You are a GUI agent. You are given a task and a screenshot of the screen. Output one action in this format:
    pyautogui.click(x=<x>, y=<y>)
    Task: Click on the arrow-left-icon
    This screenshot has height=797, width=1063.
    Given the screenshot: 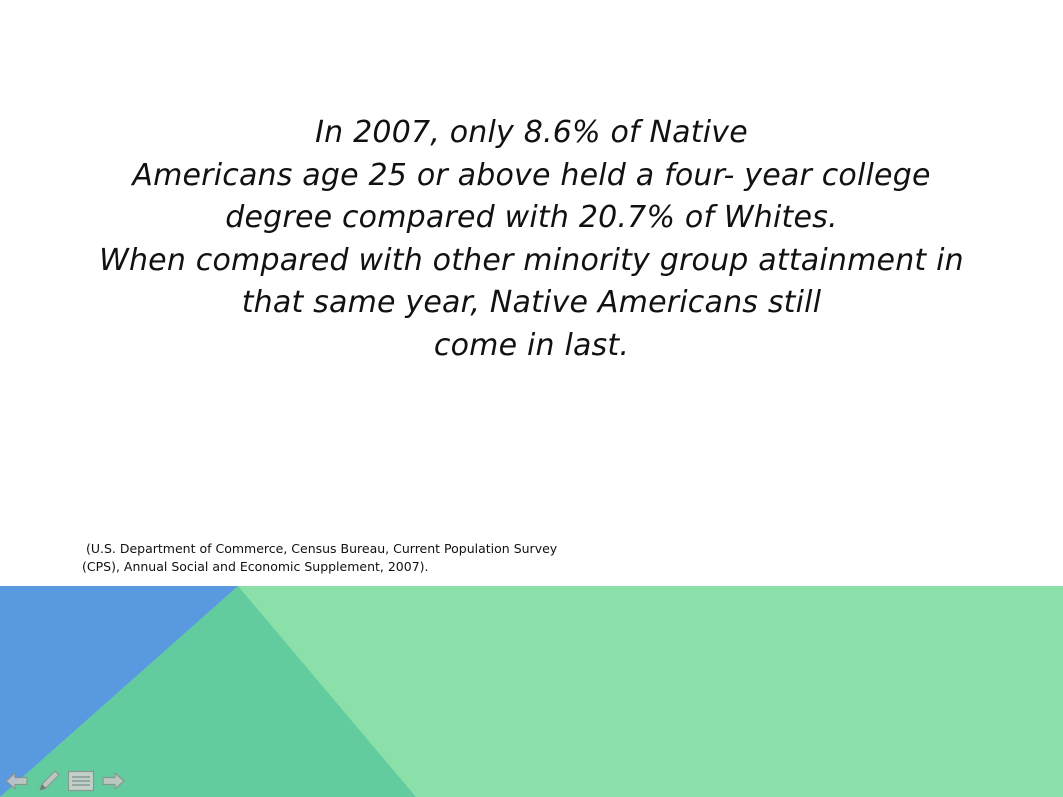 What is the action you would take?
    pyautogui.click(x=16, y=781)
    